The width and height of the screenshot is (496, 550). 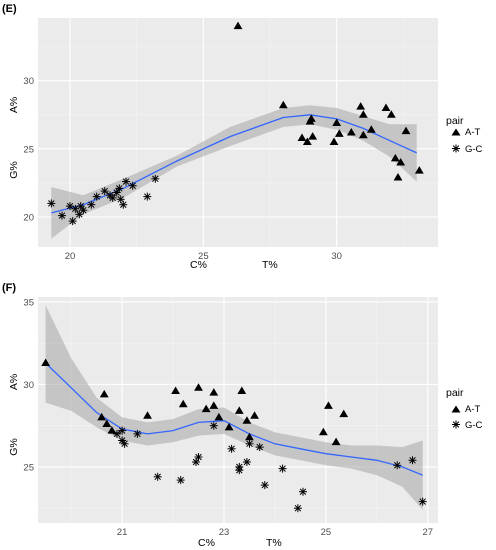 What do you see at coordinates (28, 385) in the screenshot?
I see `panel-f-y-tick-labels: 25 30 35` at bounding box center [28, 385].